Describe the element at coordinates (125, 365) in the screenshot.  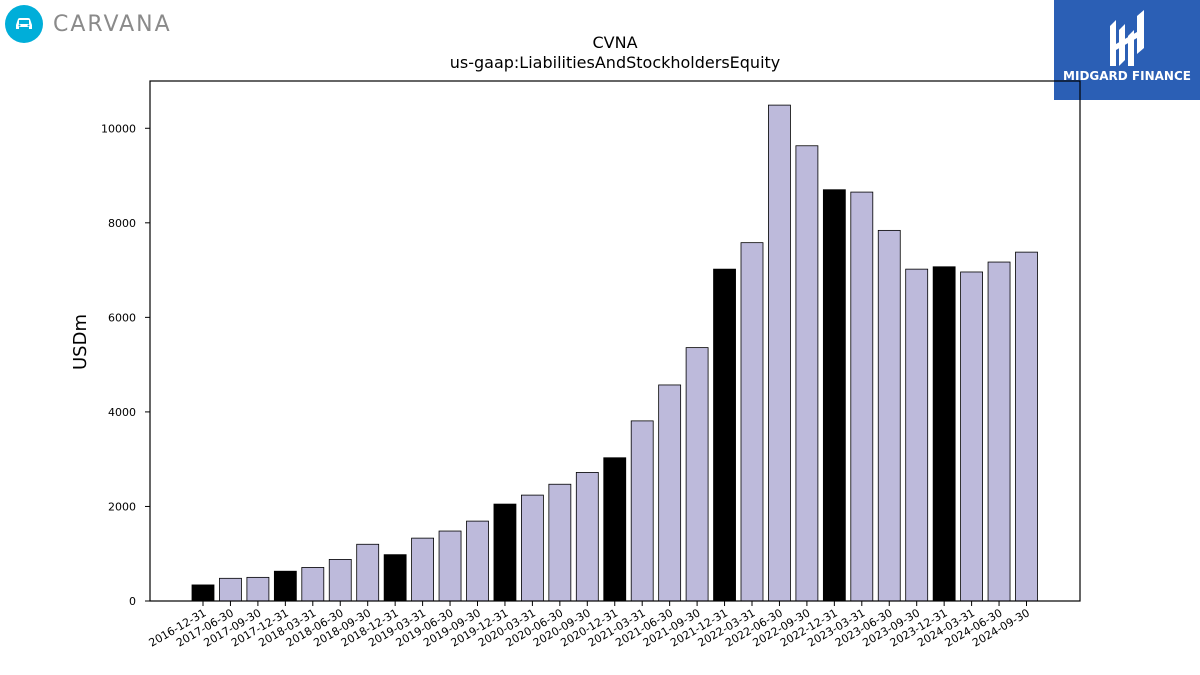
I see `y-axis: 0 2000 4000 6000 8000 10000` at that location.